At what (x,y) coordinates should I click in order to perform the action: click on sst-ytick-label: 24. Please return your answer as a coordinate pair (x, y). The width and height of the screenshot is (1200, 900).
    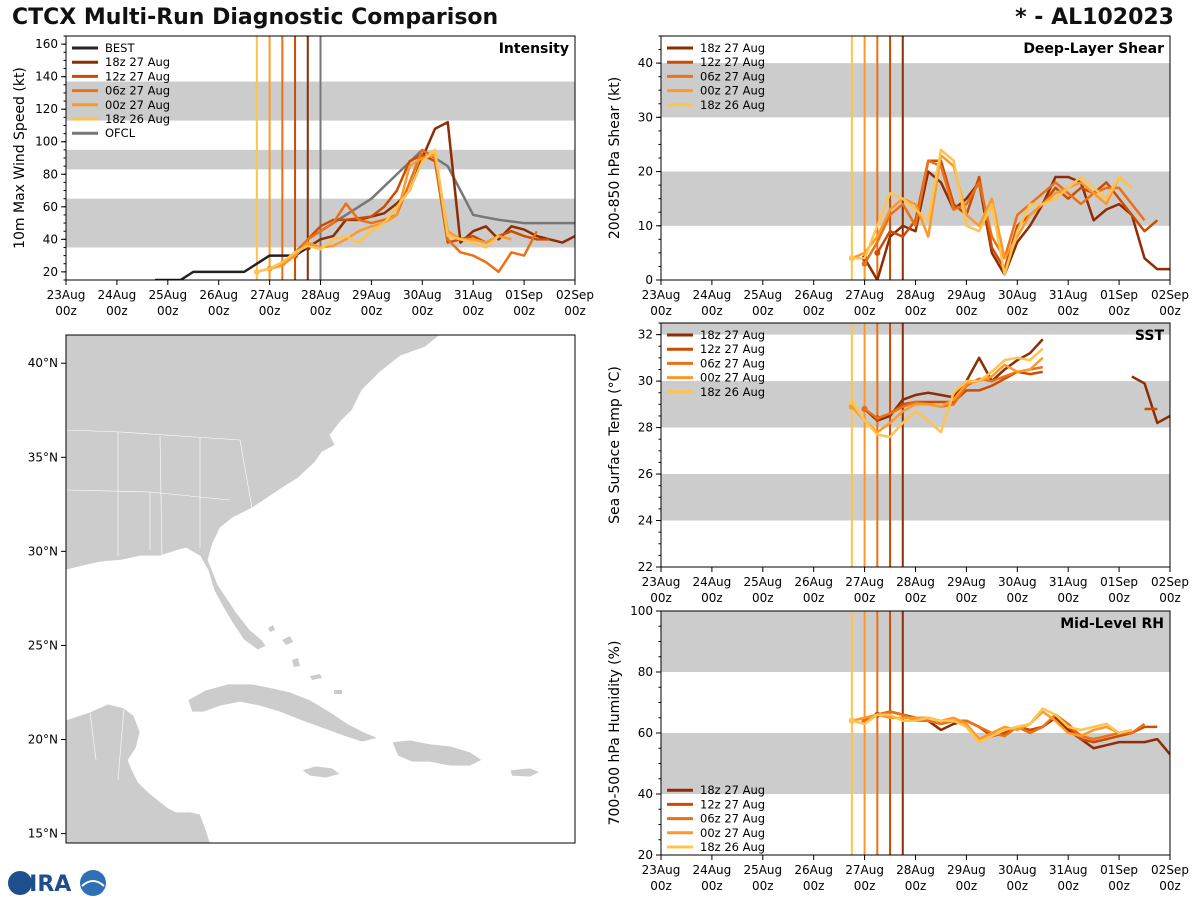
    Looking at the image, I should click on (645, 521).